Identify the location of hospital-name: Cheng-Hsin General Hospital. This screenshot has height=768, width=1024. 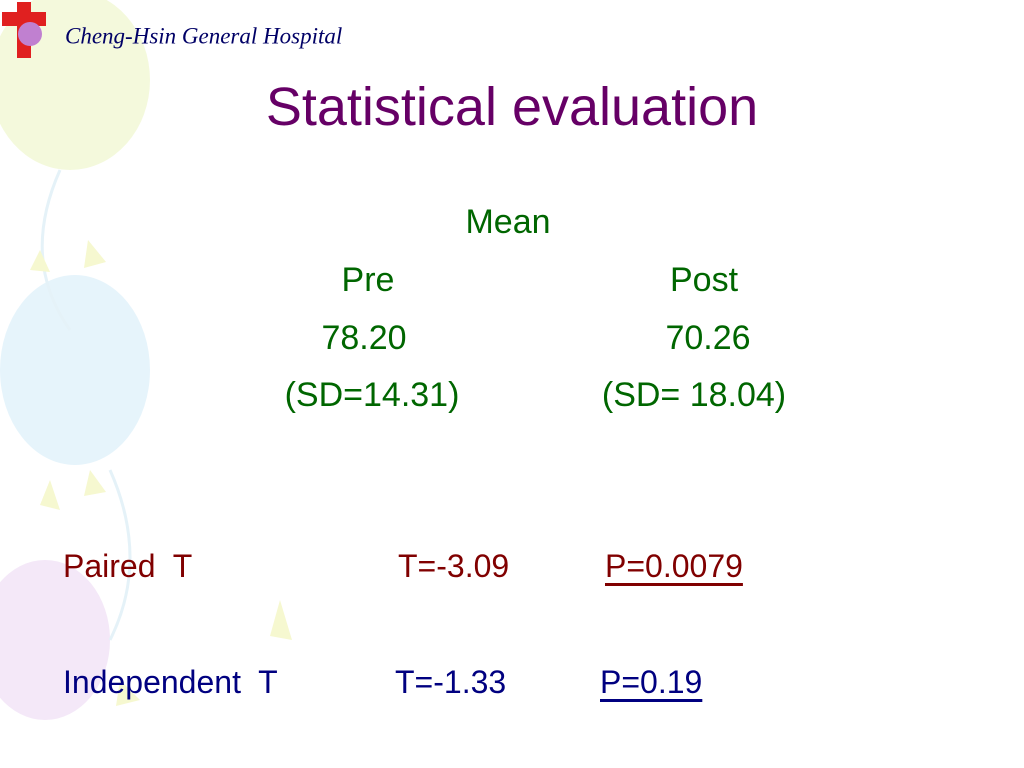
(204, 36).